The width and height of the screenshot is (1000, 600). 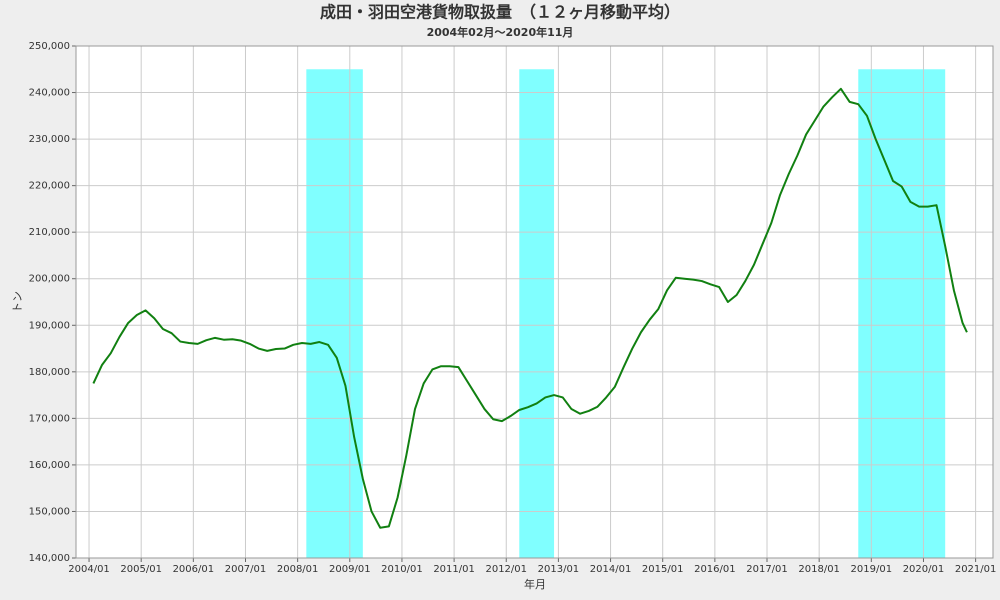 What do you see at coordinates (924, 569) in the screenshot?
I see `x-tick-label: 2020/01` at bounding box center [924, 569].